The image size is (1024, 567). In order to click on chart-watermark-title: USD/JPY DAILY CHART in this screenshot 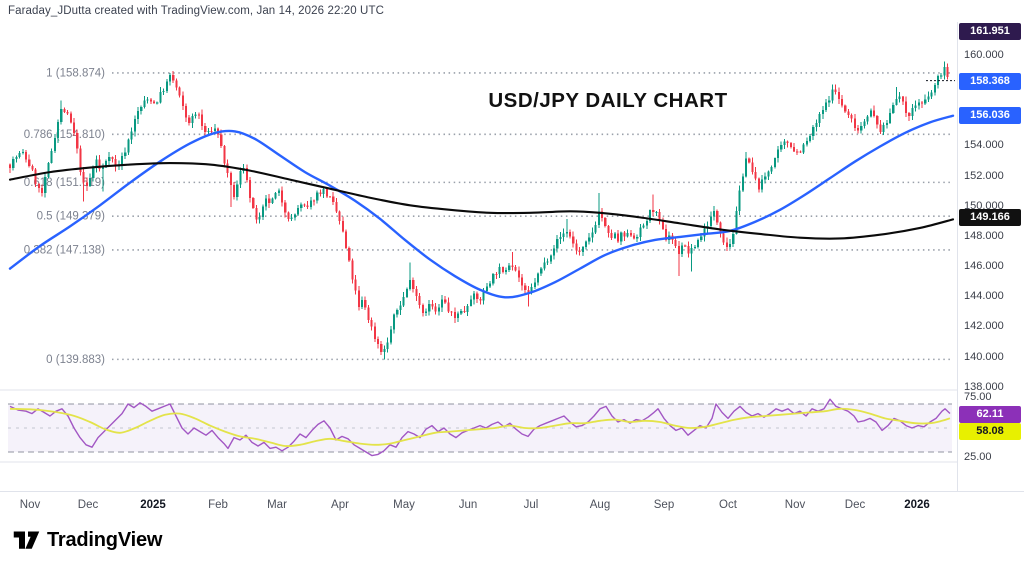, I will do `click(607, 100)`.